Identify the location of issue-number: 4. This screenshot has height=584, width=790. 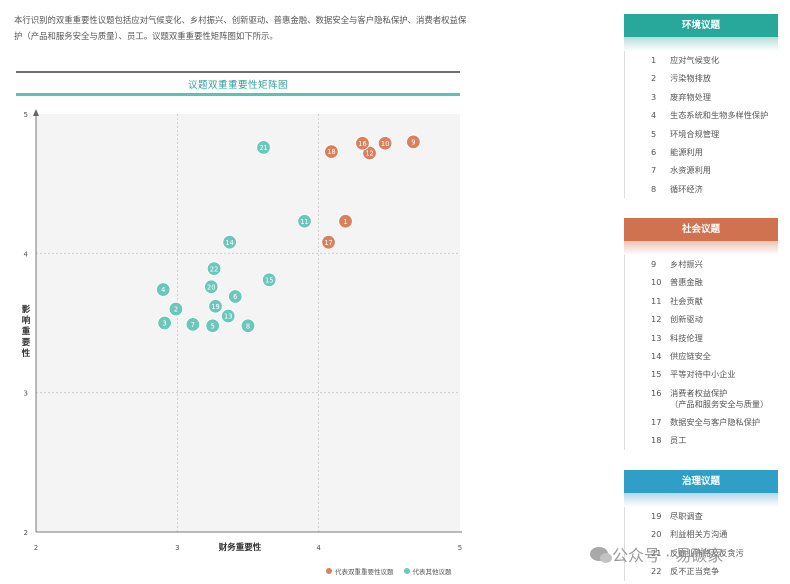
(654, 115).